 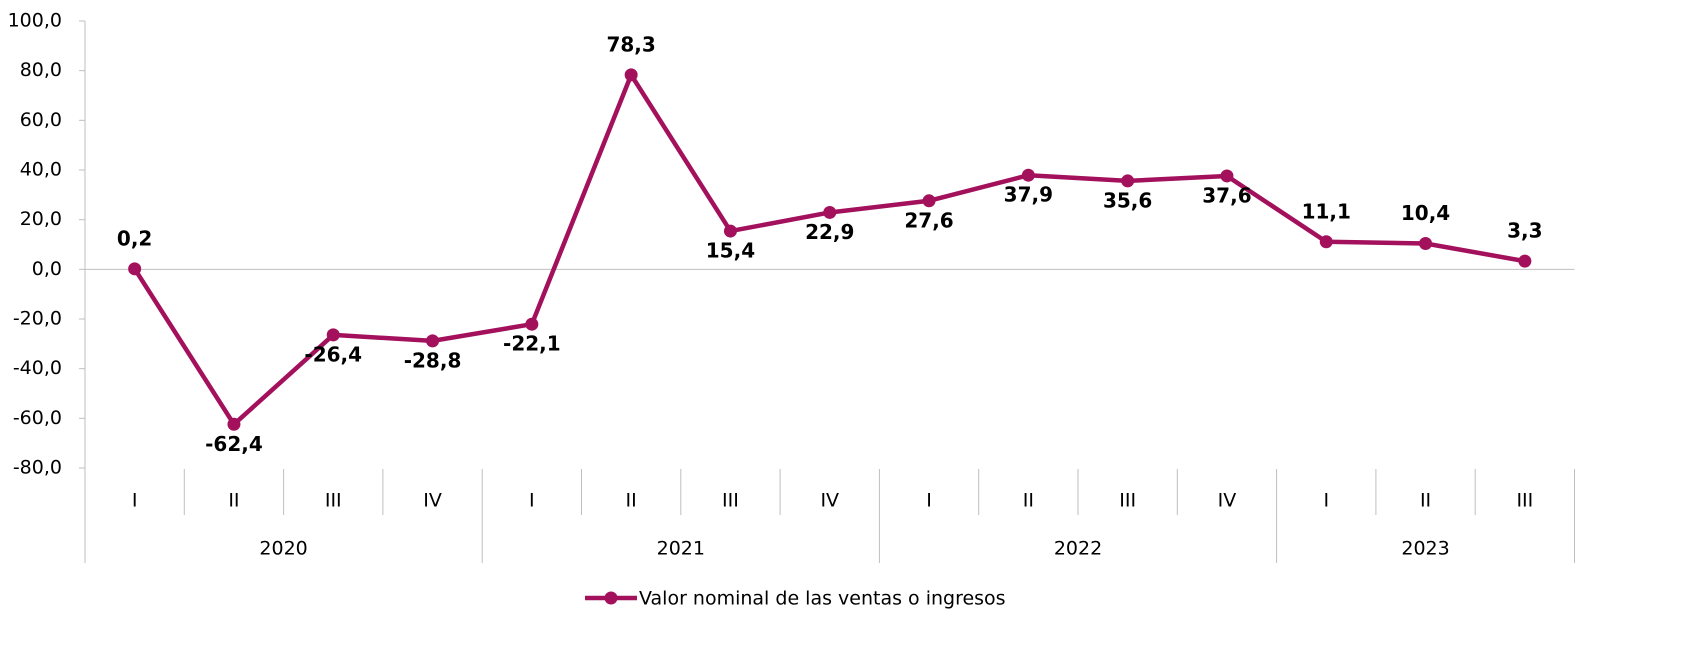 What do you see at coordinates (1425, 549) in the screenshot?
I see `group-label: 2023` at bounding box center [1425, 549].